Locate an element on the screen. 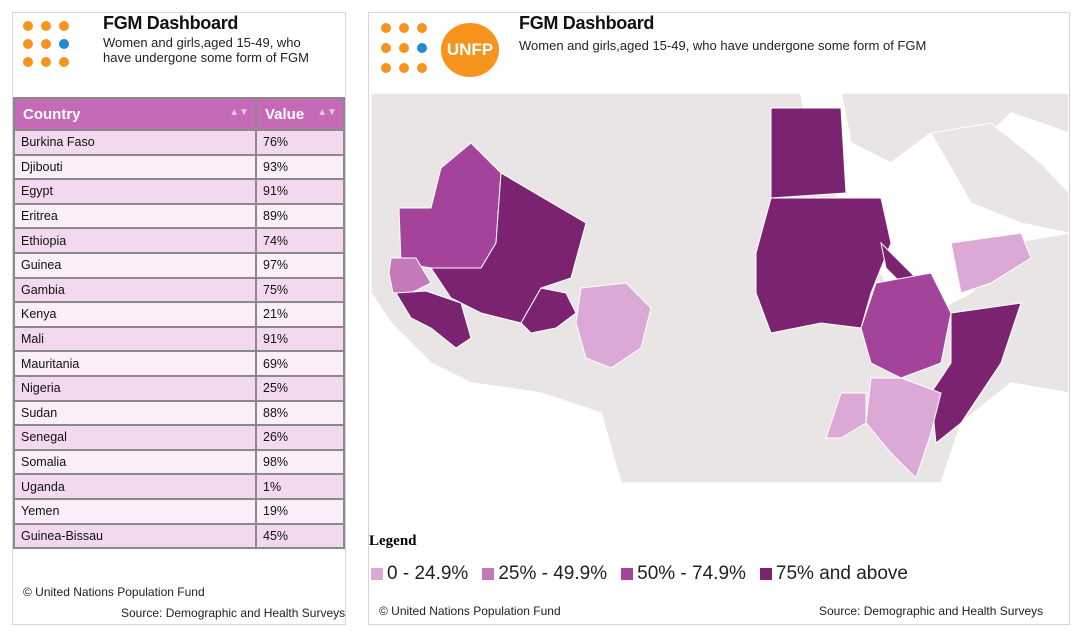  table-row: Egypt 91% is located at coordinates (179, 191).